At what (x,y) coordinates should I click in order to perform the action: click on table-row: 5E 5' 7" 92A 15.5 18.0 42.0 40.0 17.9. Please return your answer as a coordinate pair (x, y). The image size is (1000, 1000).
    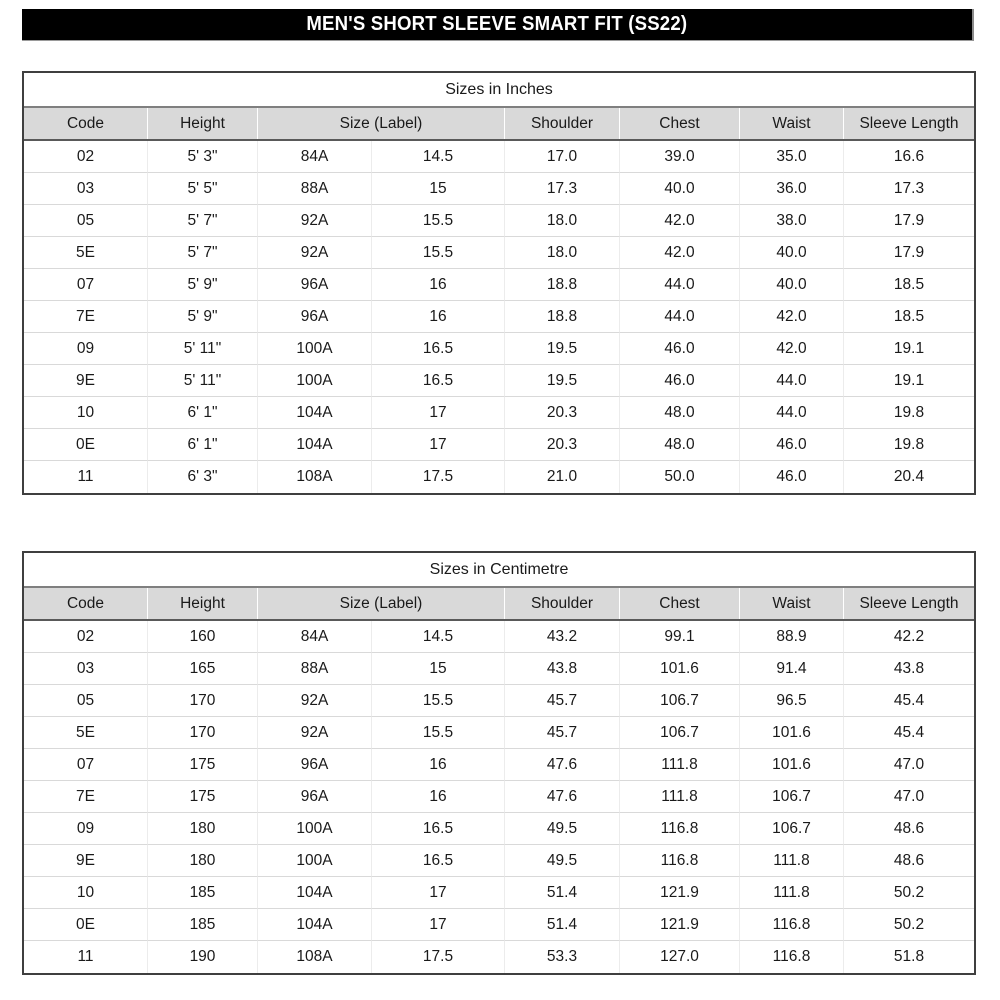
    Looking at the image, I should click on (499, 253).